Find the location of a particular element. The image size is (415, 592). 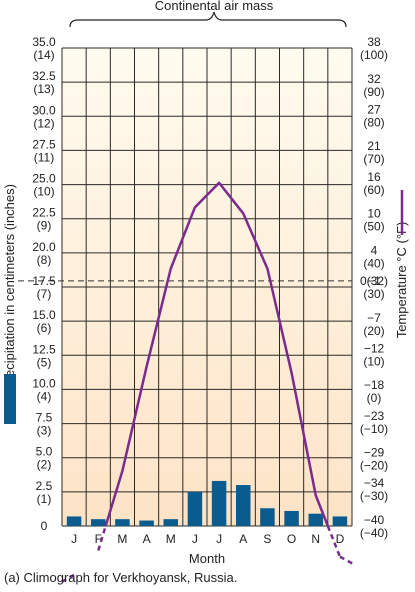

precipitation-tick-in: (12) is located at coordinates (43, 123).